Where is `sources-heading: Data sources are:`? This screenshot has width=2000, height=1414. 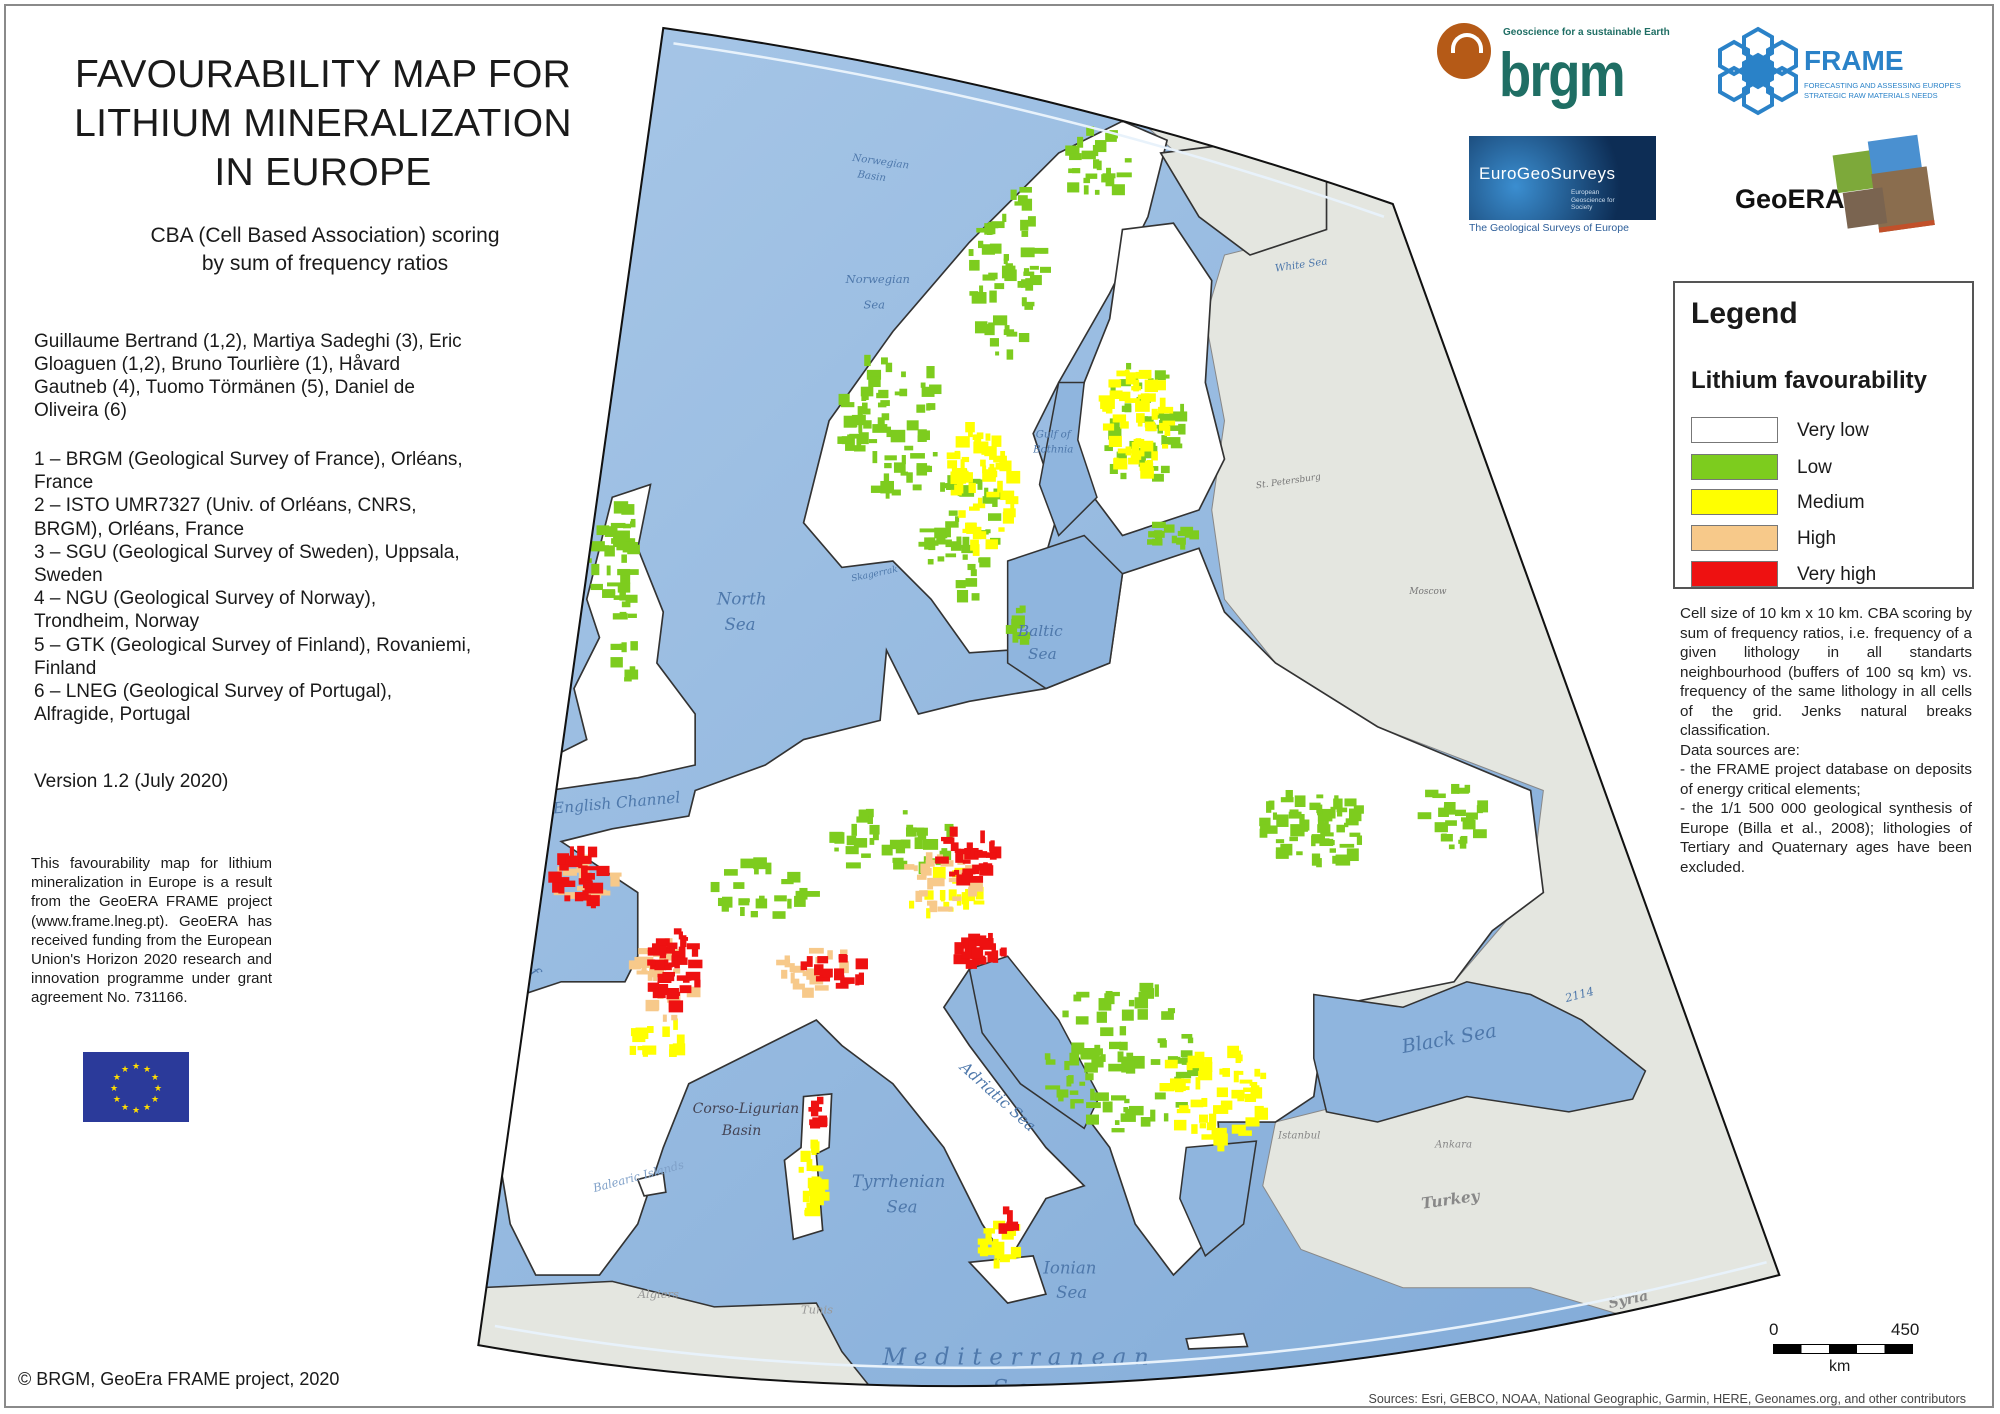
sources-heading: Data sources are: is located at coordinates (1740, 750).